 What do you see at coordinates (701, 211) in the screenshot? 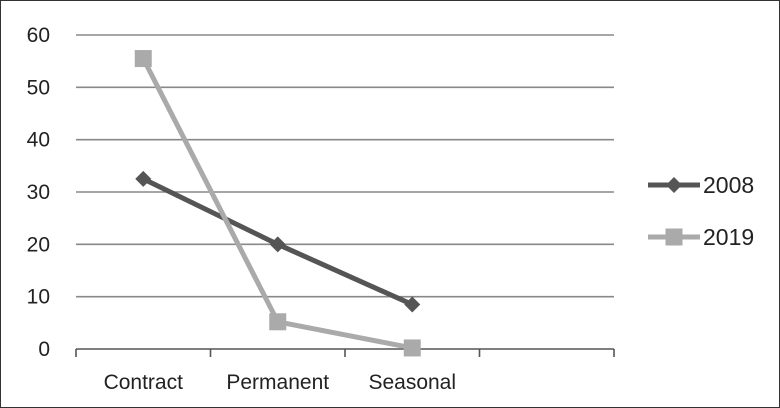
I see `legend: 2008 2019` at bounding box center [701, 211].